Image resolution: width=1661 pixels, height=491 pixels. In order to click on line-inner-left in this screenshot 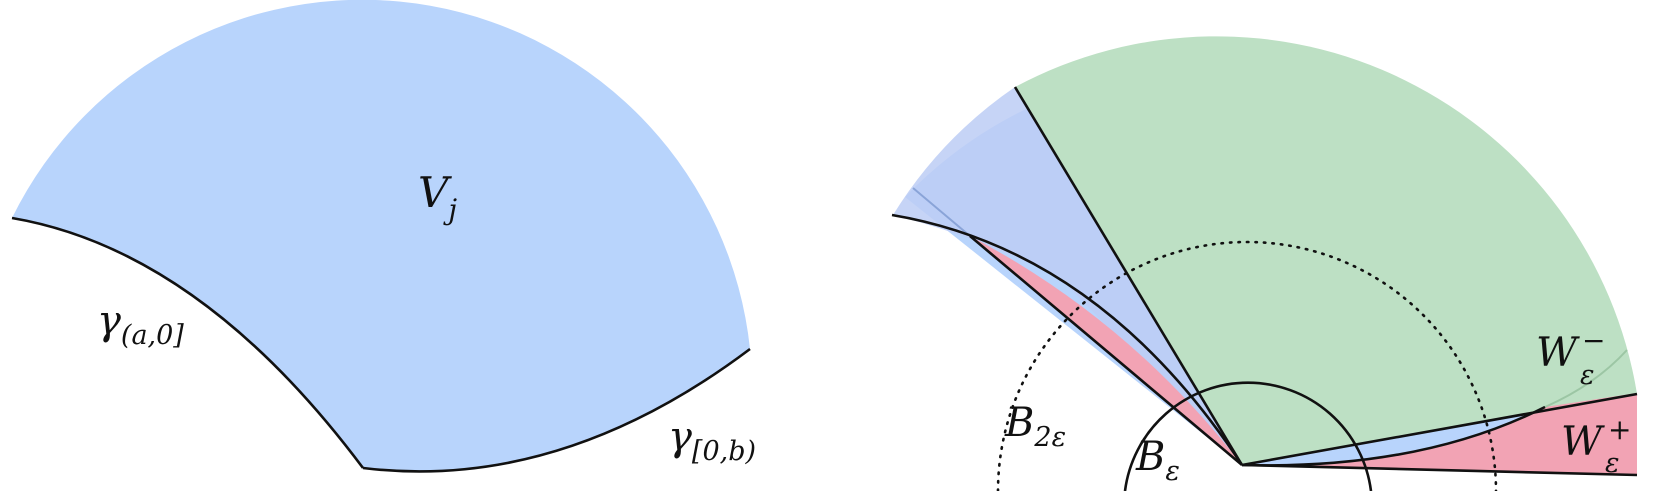, I will do `click(1106, 350)`.